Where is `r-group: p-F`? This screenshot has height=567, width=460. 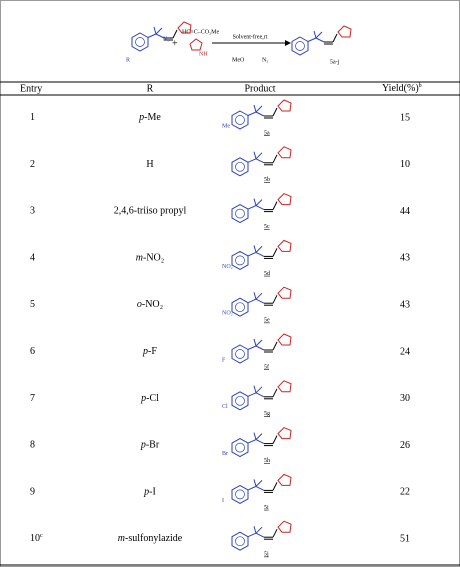 r-group: p-F is located at coordinates (149, 351).